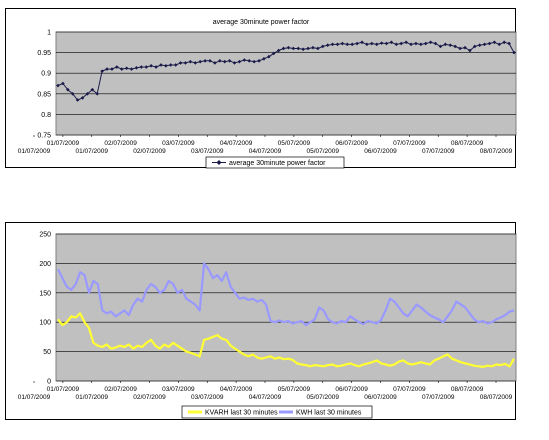 This screenshot has width=549, height=440. Describe the element at coordinates (45, 309) in the screenshot. I see `y-axis: 0 50 100 150 200 250` at that location.